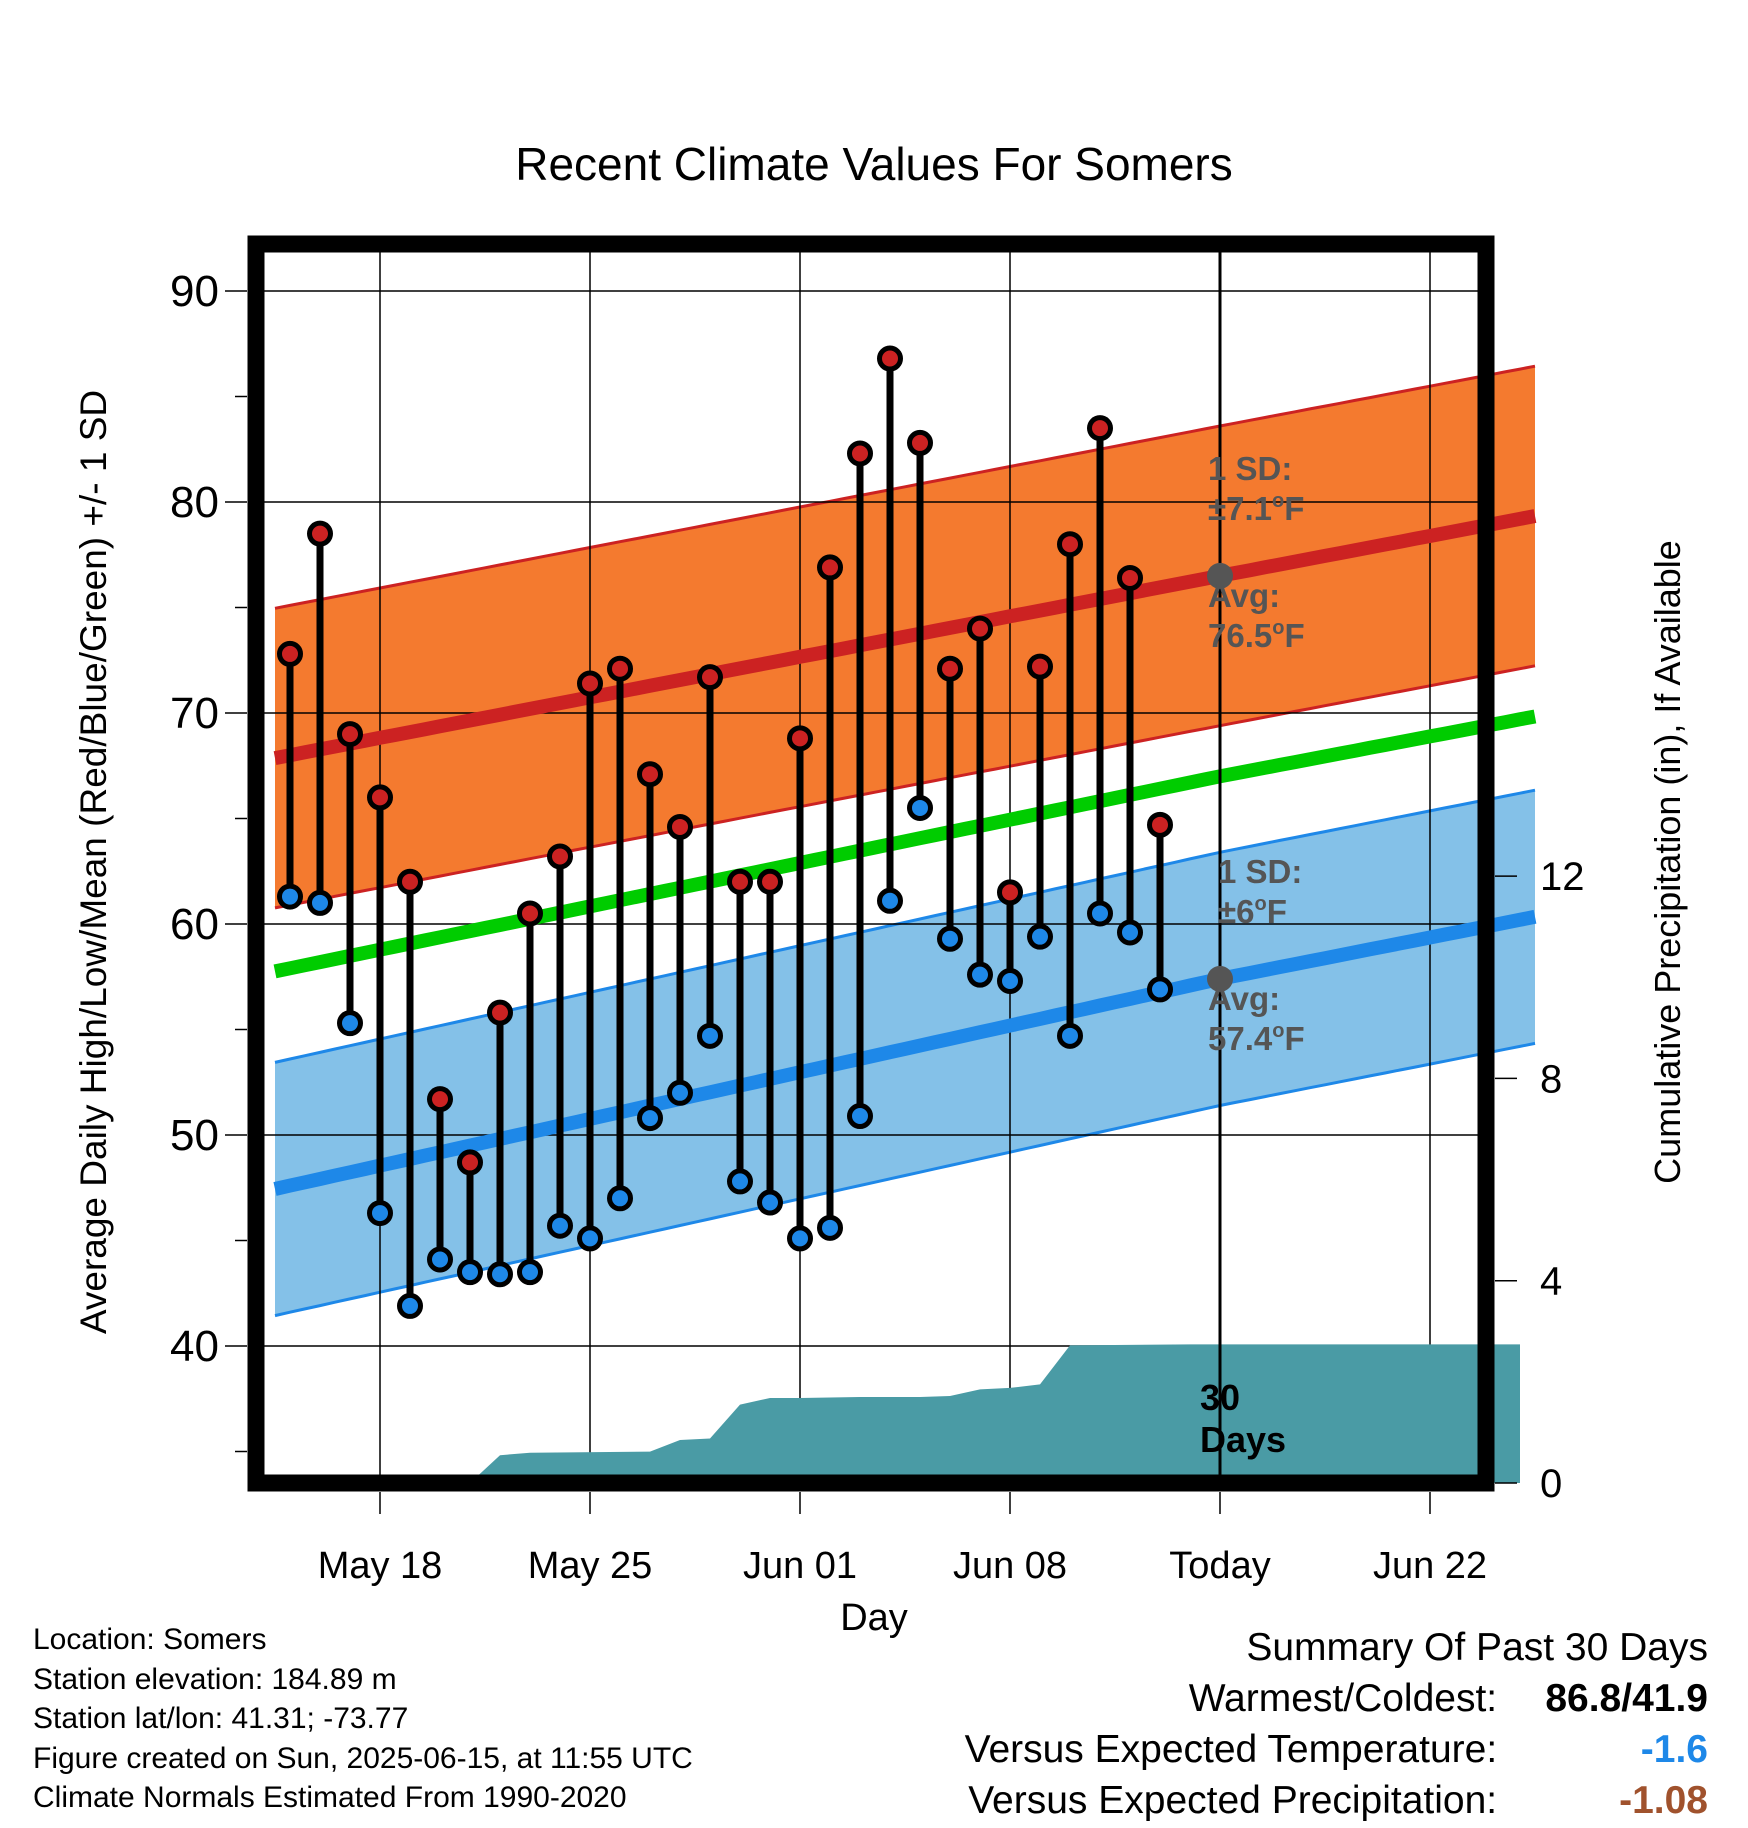 The image size is (1748, 1828). What do you see at coordinates (194, 924) in the screenshot?
I see `y-tick-label: 60` at bounding box center [194, 924].